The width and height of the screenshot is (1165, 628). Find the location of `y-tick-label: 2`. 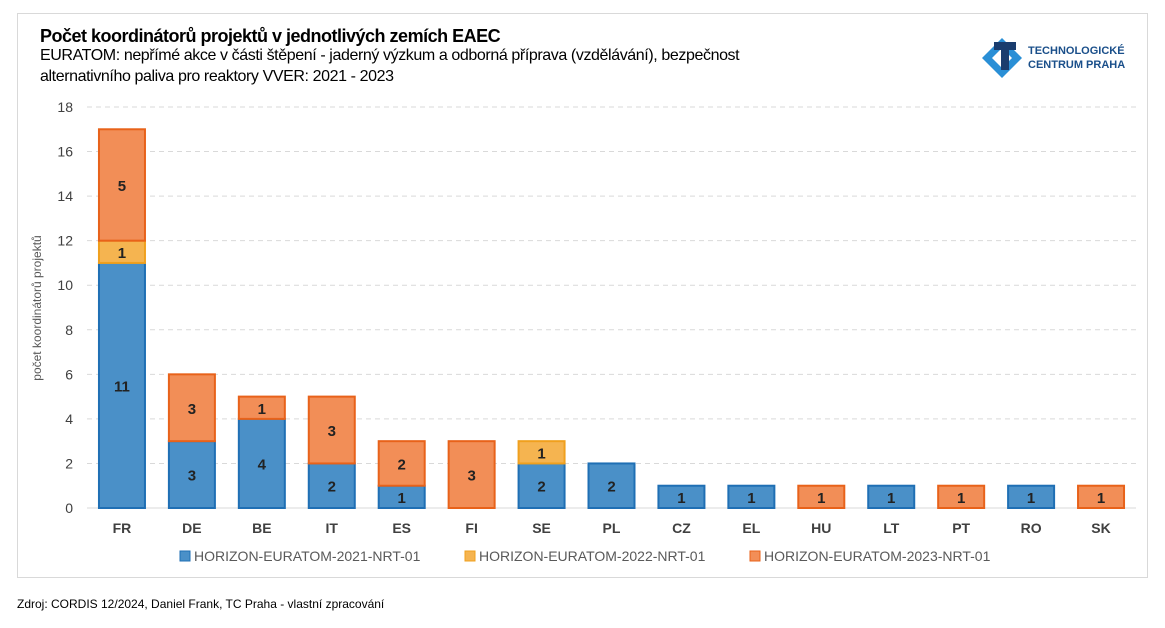

y-tick-label: 2 is located at coordinates (69, 463).